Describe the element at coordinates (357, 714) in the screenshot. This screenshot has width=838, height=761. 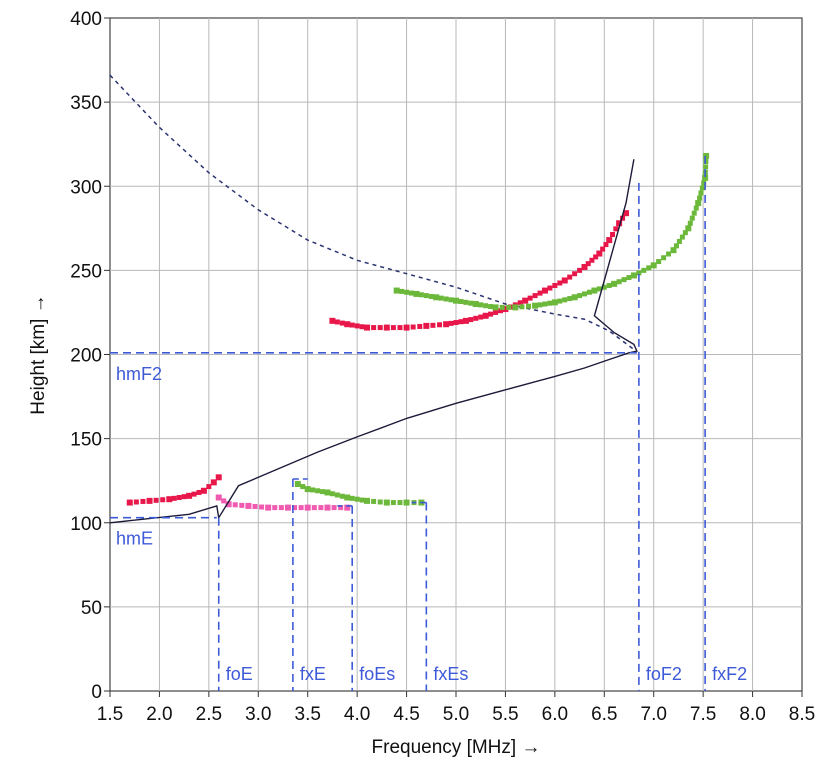
I see `x-tick-label: 4.0` at that location.